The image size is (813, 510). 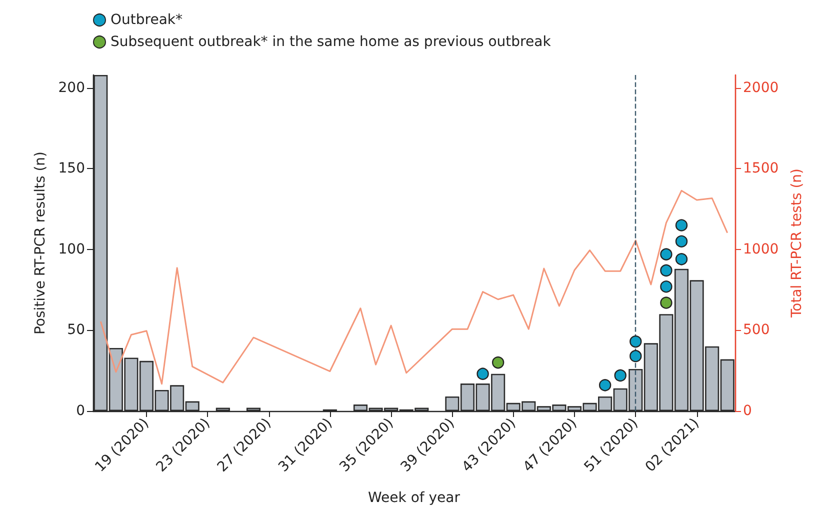 What do you see at coordinates (76, 330) in the screenshot?
I see `y-tick-label: 50` at bounding box center [76, 330].